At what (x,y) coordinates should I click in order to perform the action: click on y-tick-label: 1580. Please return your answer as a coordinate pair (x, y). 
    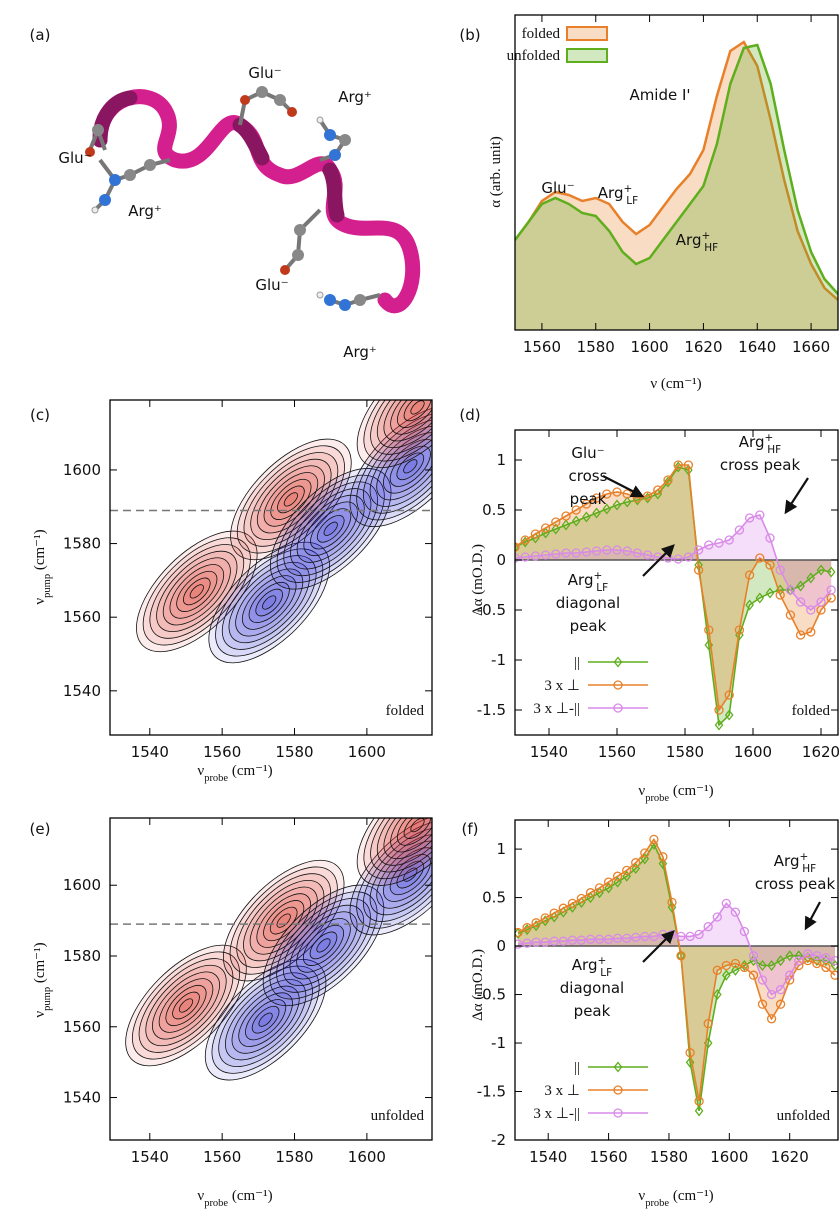
    Looking at the image, I should click on (82, 544).